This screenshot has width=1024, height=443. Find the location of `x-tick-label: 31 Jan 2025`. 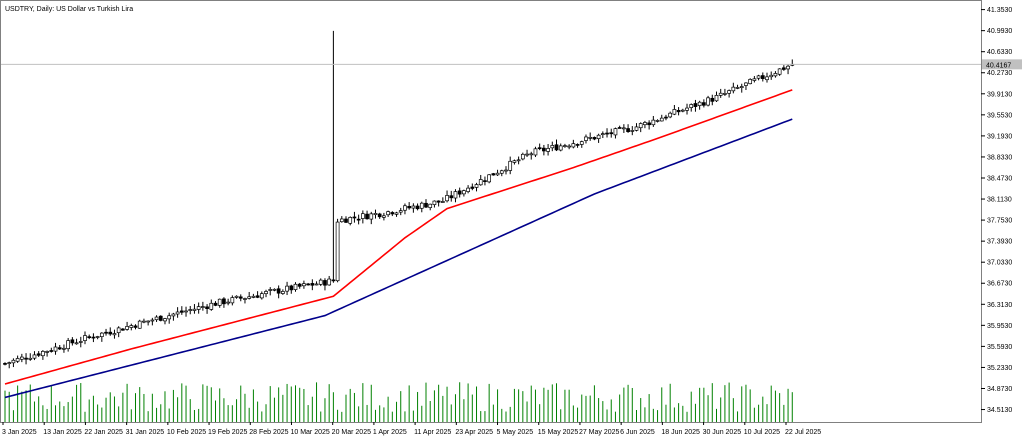

x-tick-label: 31 Jan 2025 is located at coordinates (145, 432).